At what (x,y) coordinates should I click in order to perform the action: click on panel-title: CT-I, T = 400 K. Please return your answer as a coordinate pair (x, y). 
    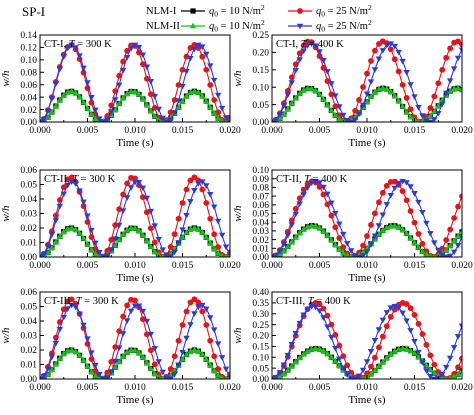
    Looking at the image, I should click on (310, 44).